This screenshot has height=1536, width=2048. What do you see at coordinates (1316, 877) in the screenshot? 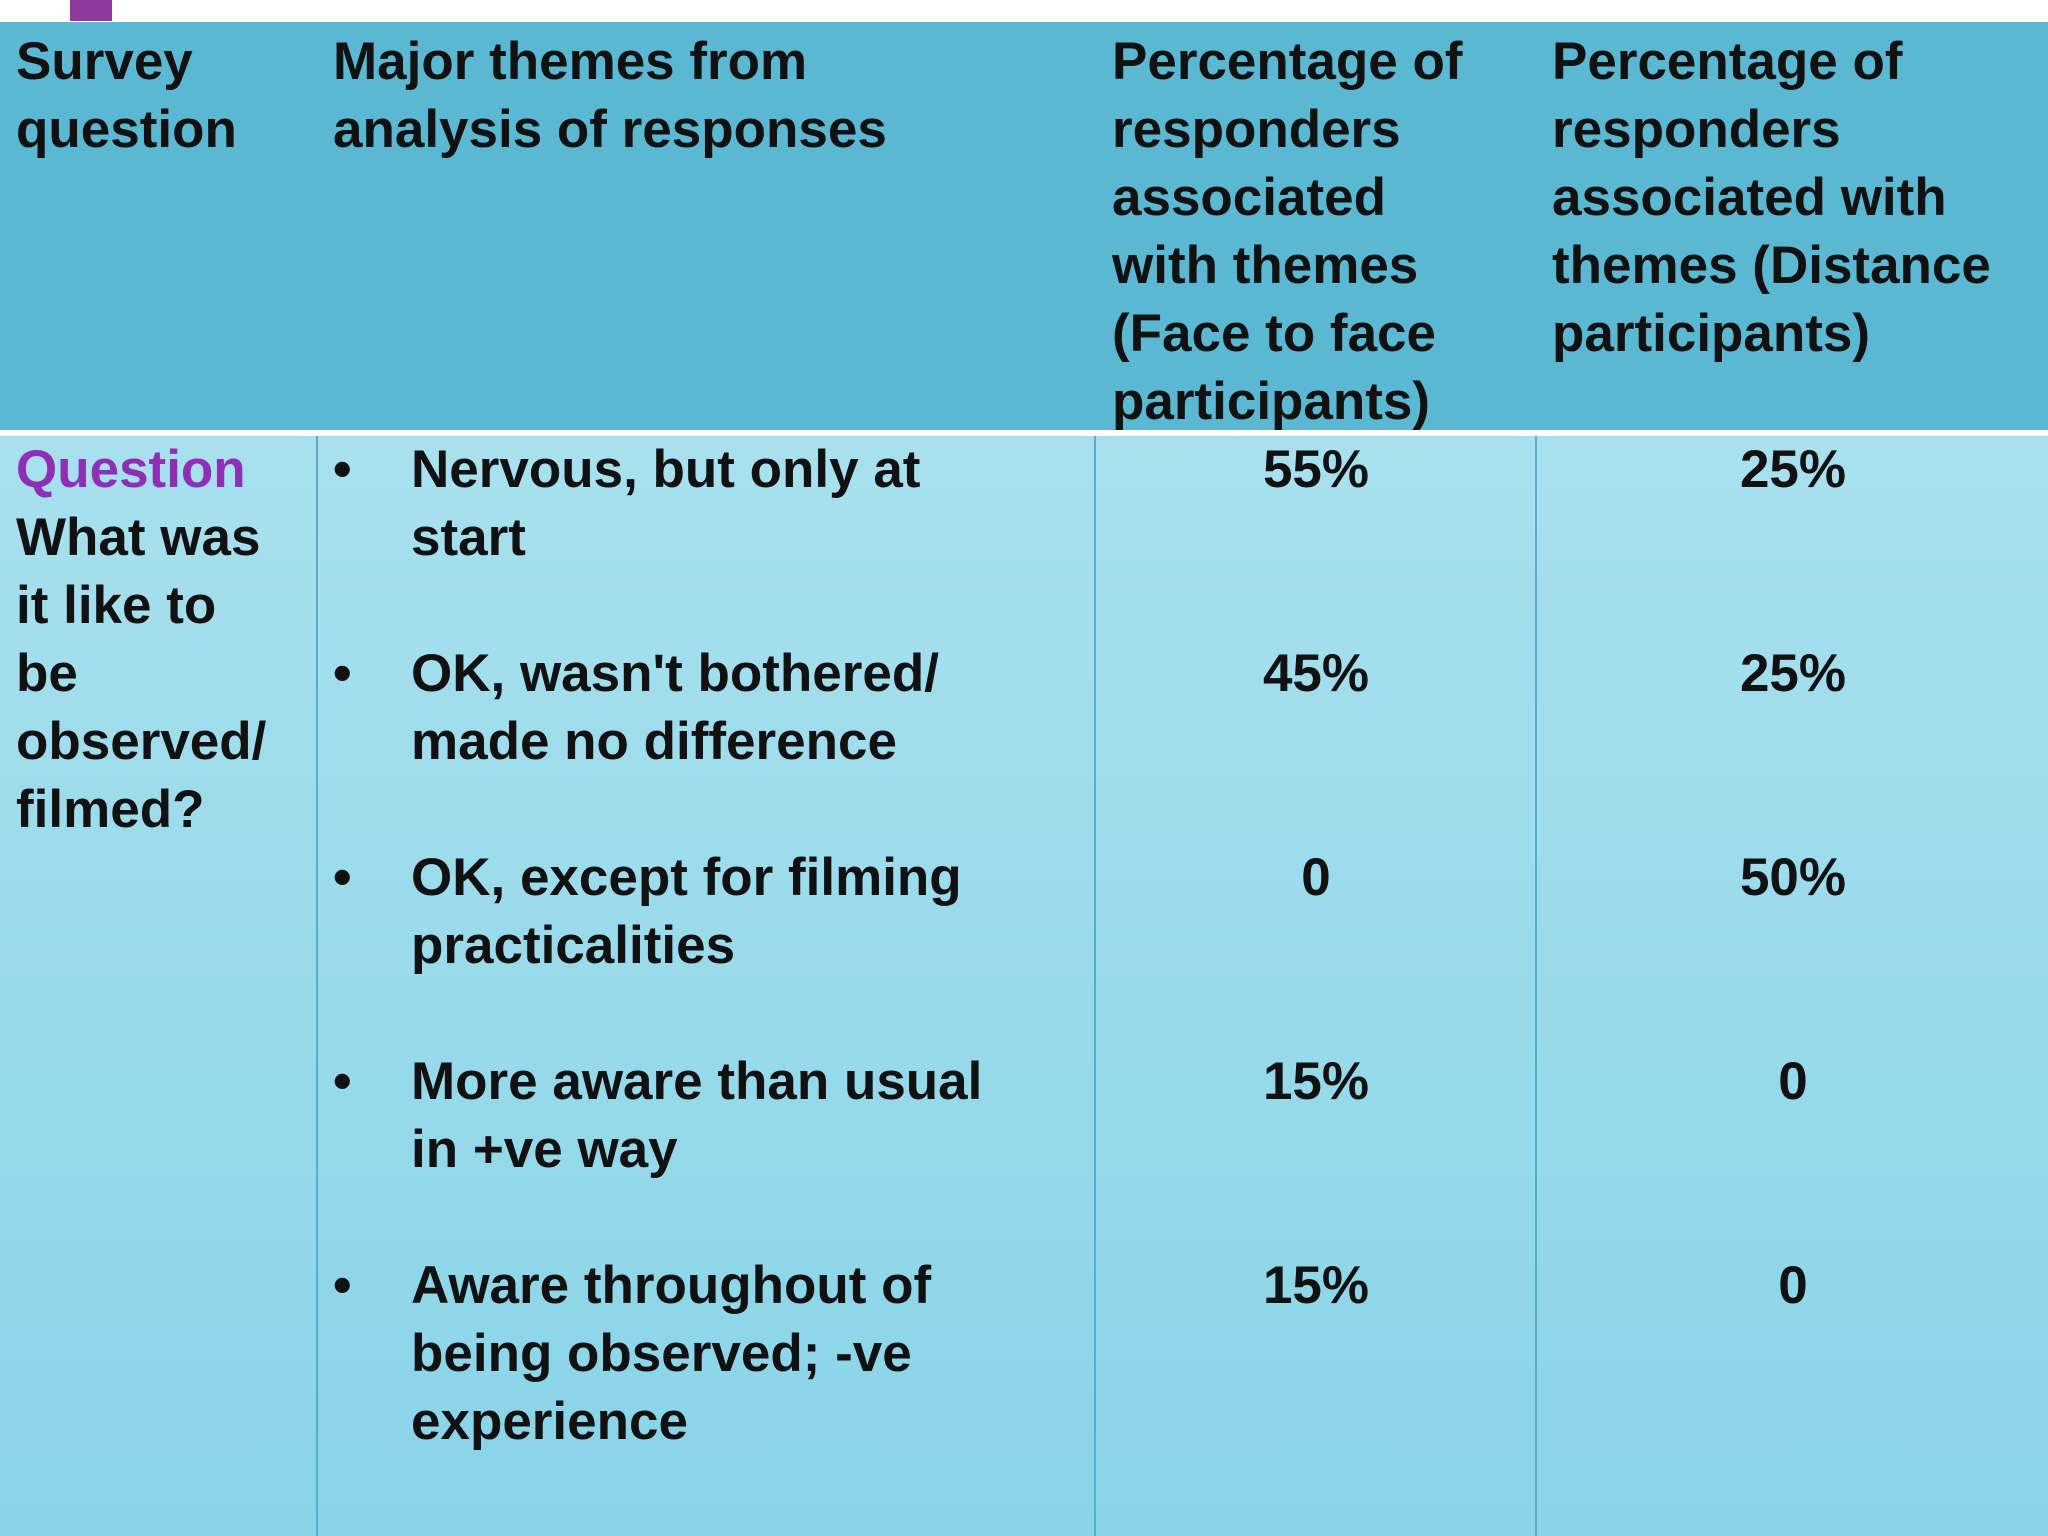
I see `face-to-face-value: 0` at bounding box center [1316, 877].